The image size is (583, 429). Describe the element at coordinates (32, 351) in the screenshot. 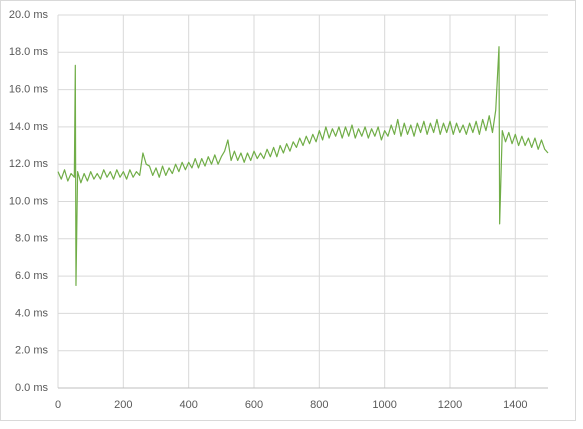

I see `y-tick-label: 2.0 ms` at that location.